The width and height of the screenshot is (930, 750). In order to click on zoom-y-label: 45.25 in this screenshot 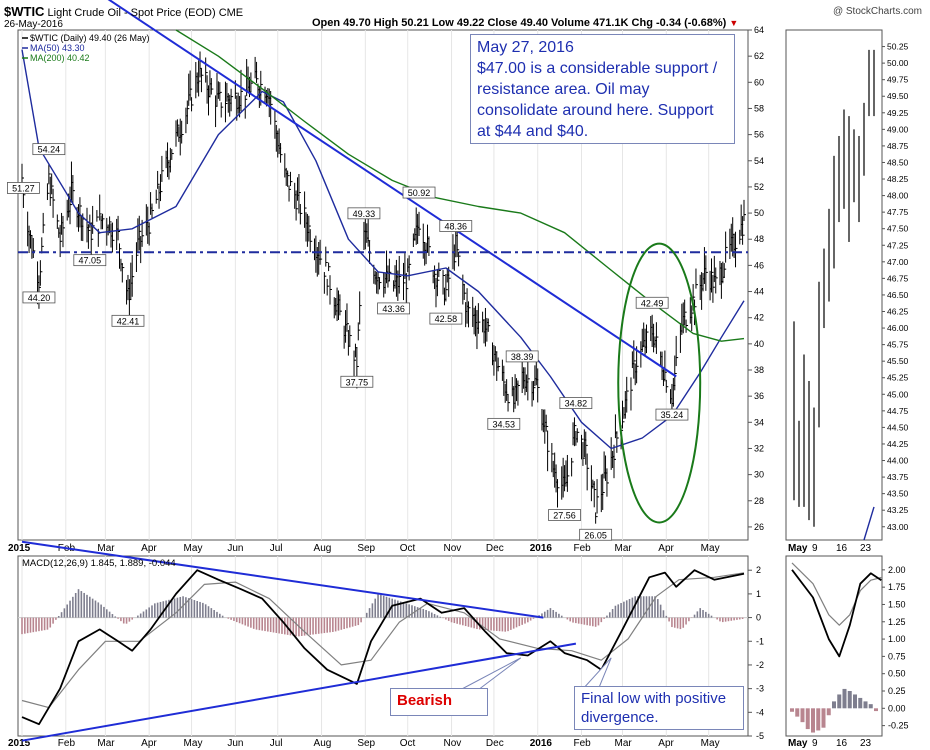, I will do `click(898, 378)`.